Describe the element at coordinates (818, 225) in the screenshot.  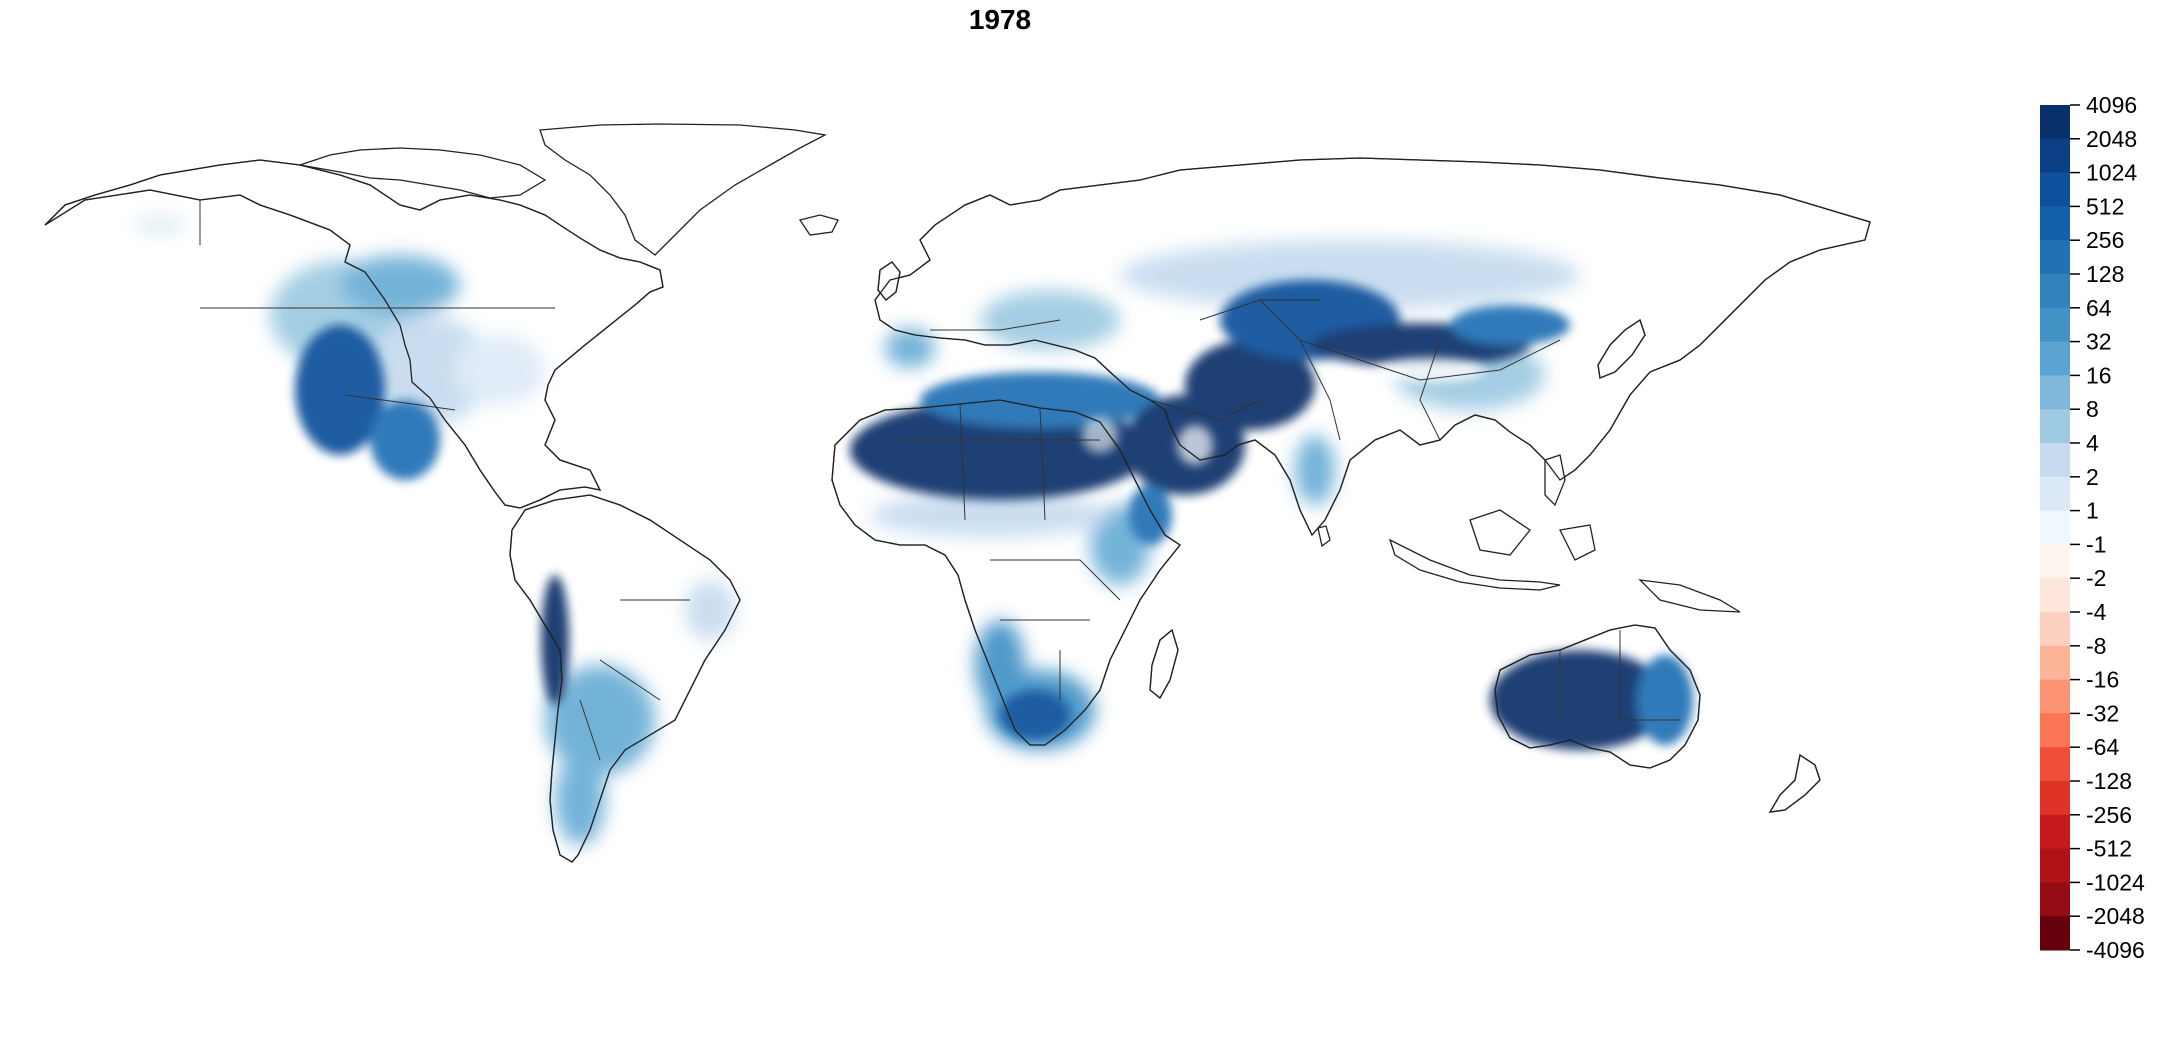
I see `iceland-landmass` at that location.